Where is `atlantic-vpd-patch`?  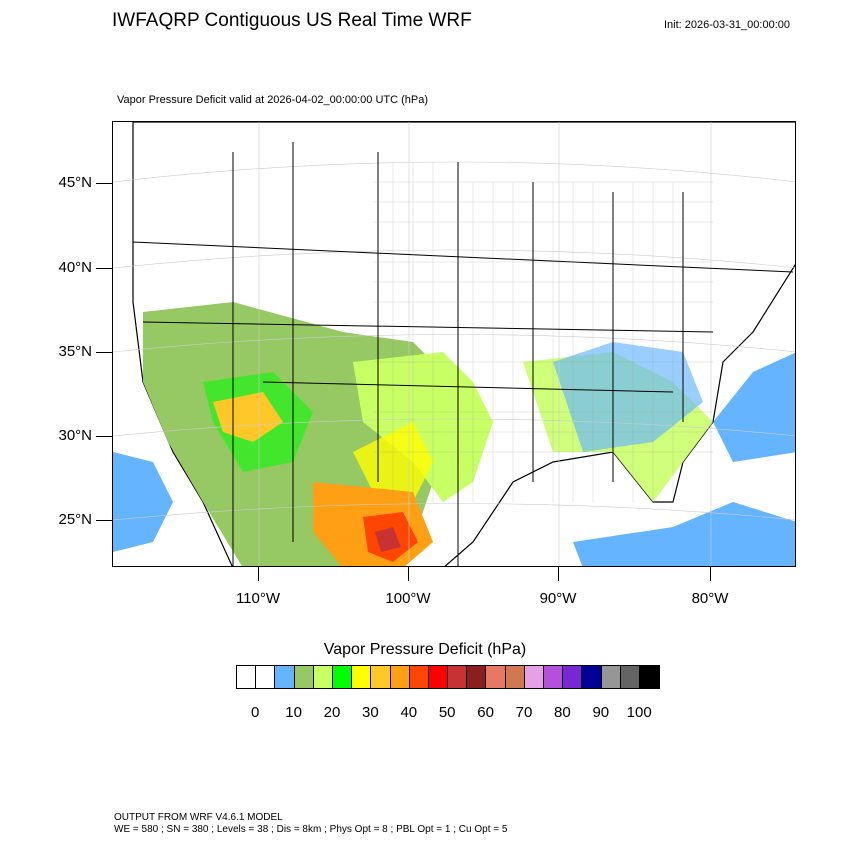
atlantic-vpd-patch is located at coordinates (754, 407).